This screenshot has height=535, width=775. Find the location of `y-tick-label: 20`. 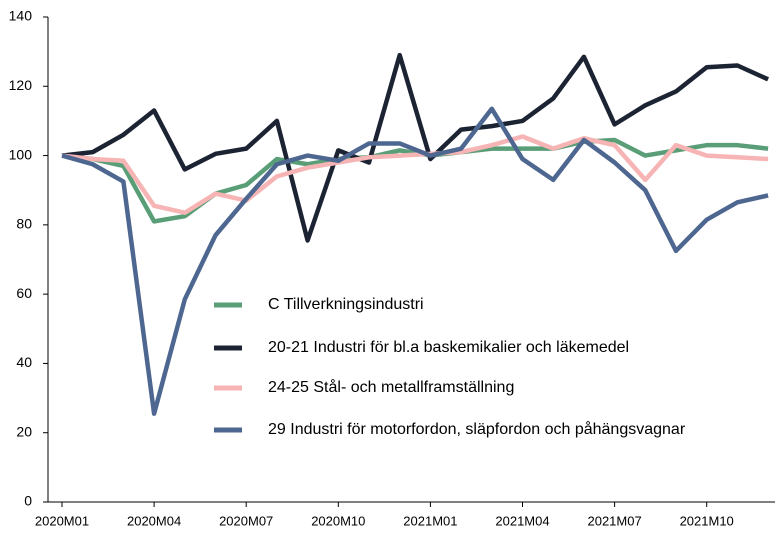

y-tick-label: 20 is located at coordinates (24, 431).